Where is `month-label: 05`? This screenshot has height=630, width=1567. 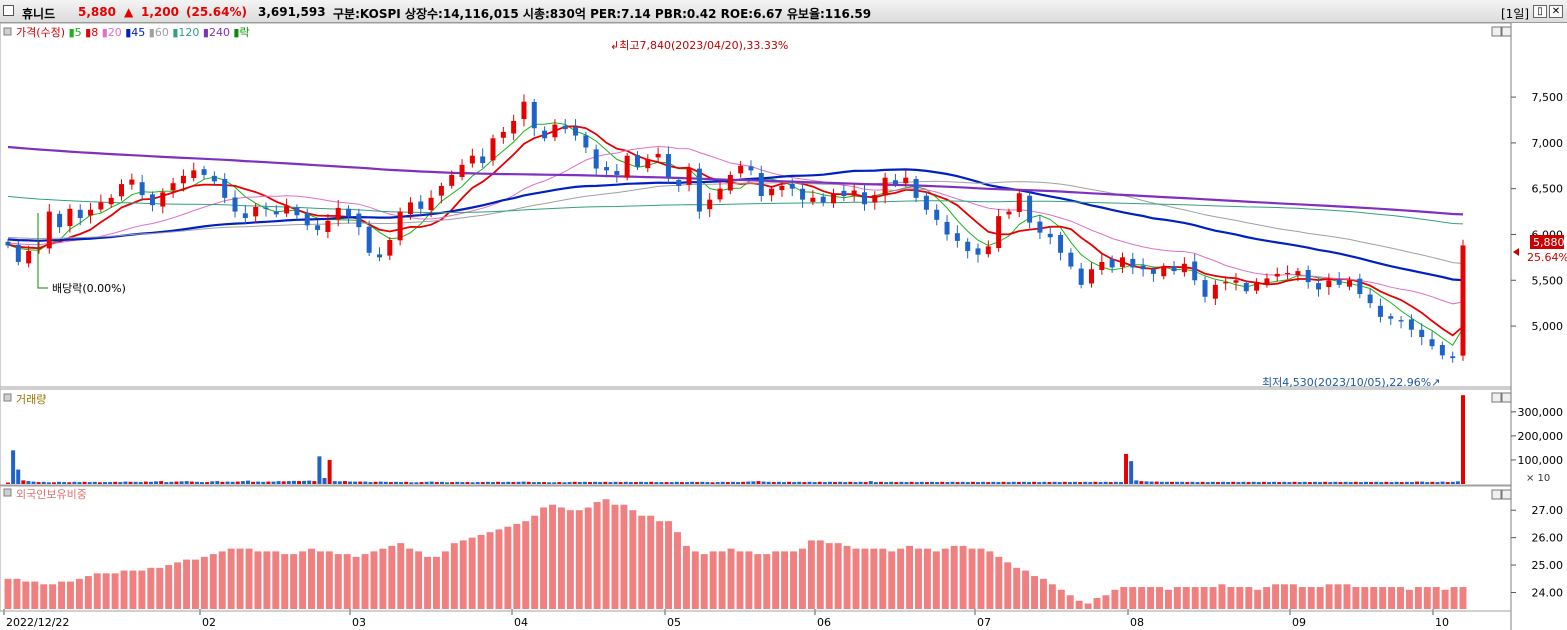 month-label: 05 is located at coordinates (674, 622).